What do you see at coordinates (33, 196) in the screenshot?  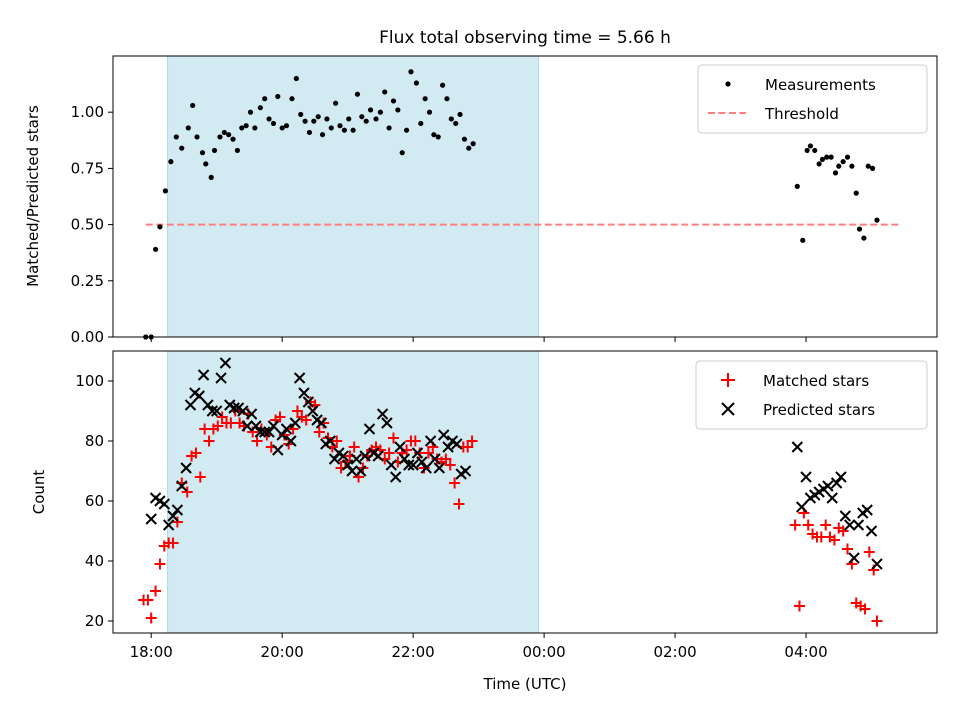 I see `top-y-axis-label: Matched/Predicted stars` at bounding box center [33, 196].